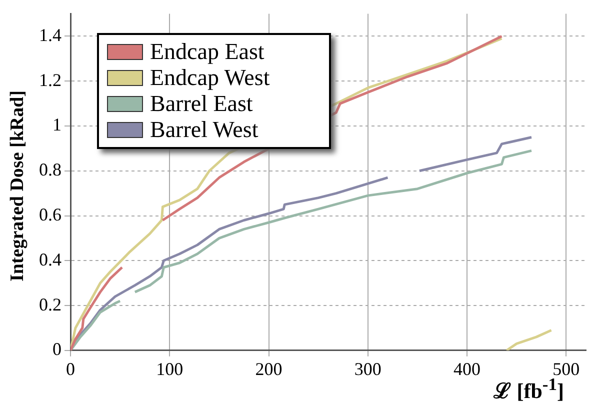 This screenshot has width=592, height=406. What do you see at coordinates (50, 304) in the screenshot?
I see `y-tick-label: 0.2` at bounding box center [50, 304].